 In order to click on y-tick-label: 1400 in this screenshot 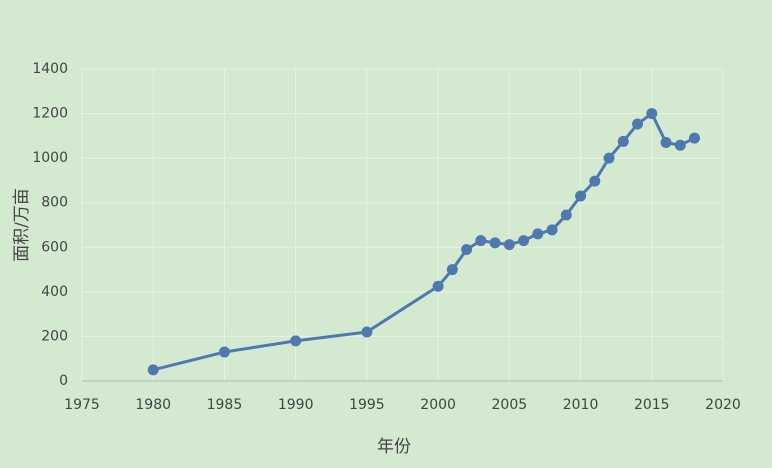, I will do `click(50, 69)`.